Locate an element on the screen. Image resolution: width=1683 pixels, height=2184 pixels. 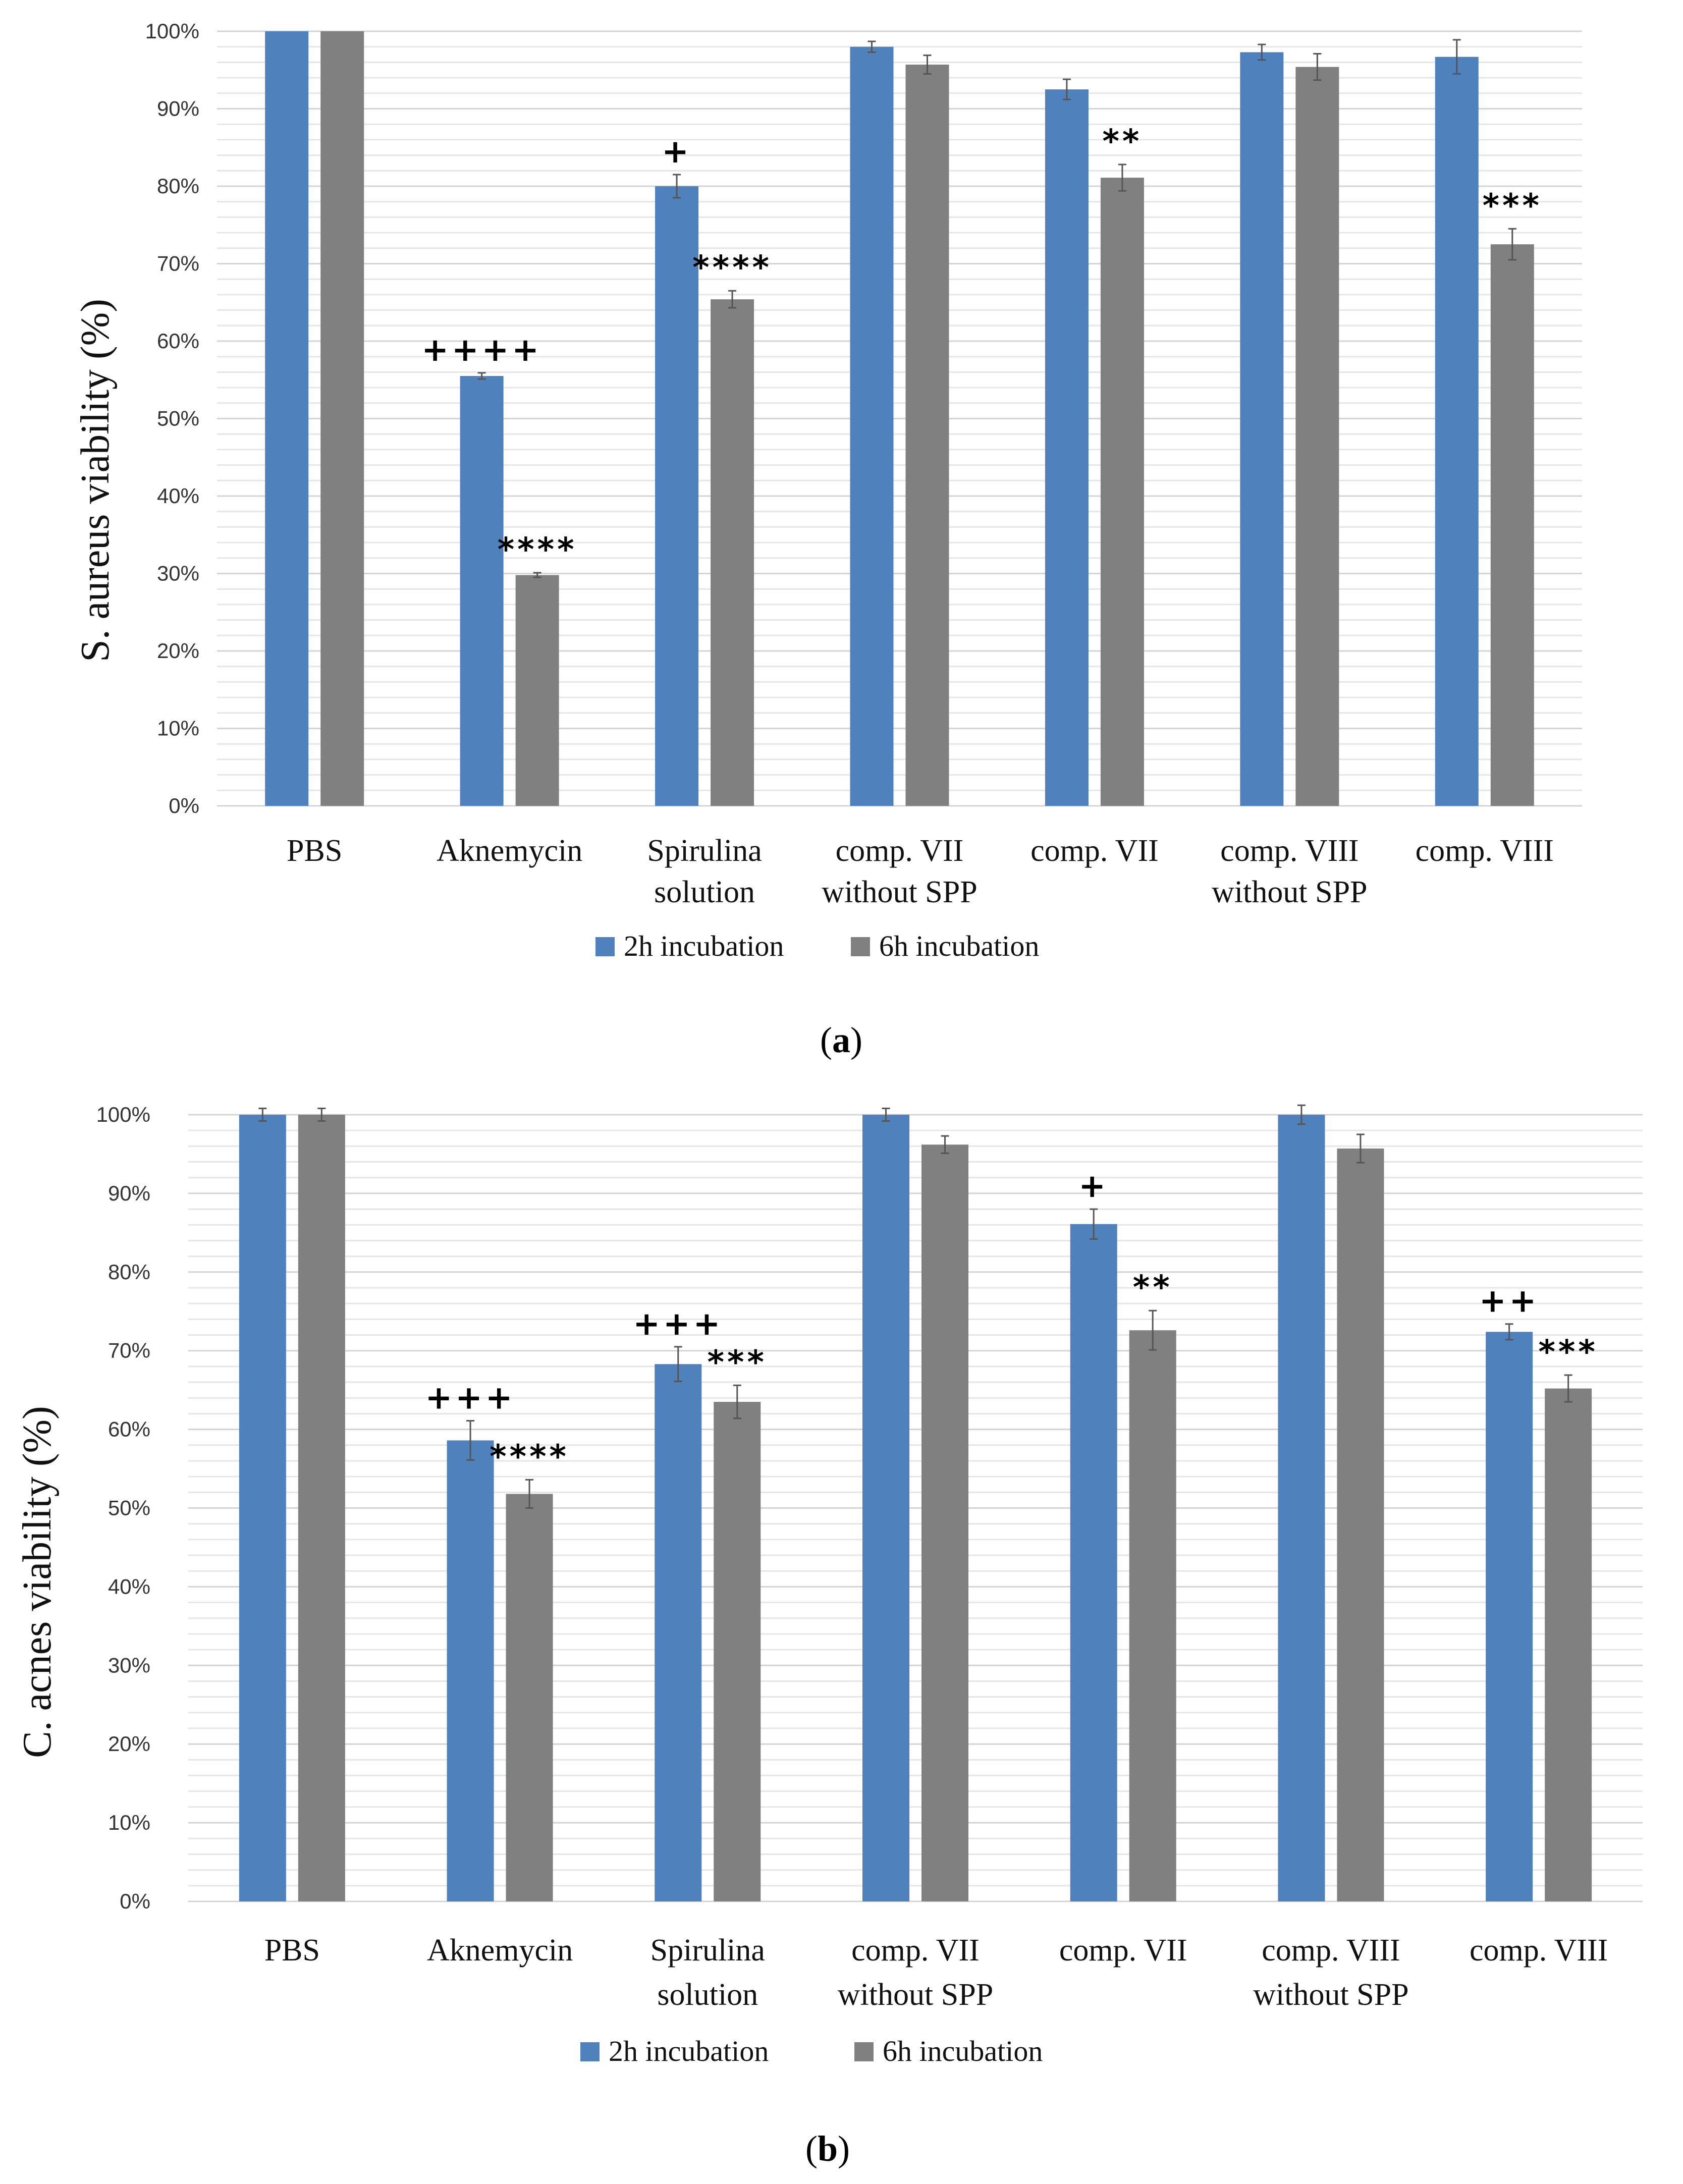
significance-annotations: +++++++++************ is located at coordinates (1010, 1322).